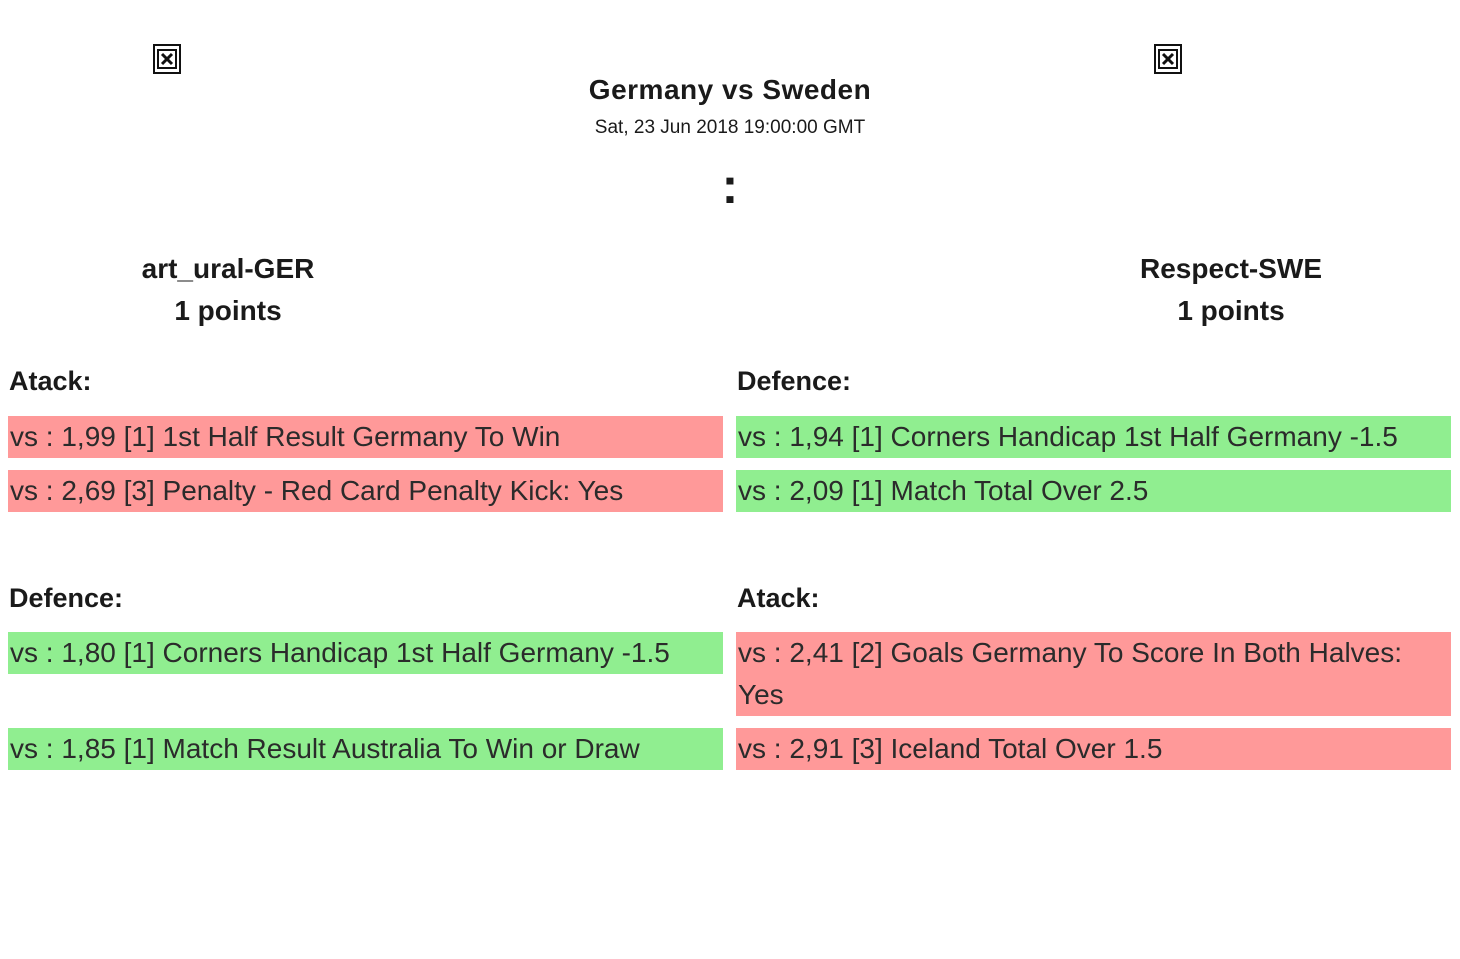 This screenshot has height=959, width=1460. Describe the element at coordinates (228, 268) in the screenshot. I see `left-player-name: art_ural-GER` at that location.